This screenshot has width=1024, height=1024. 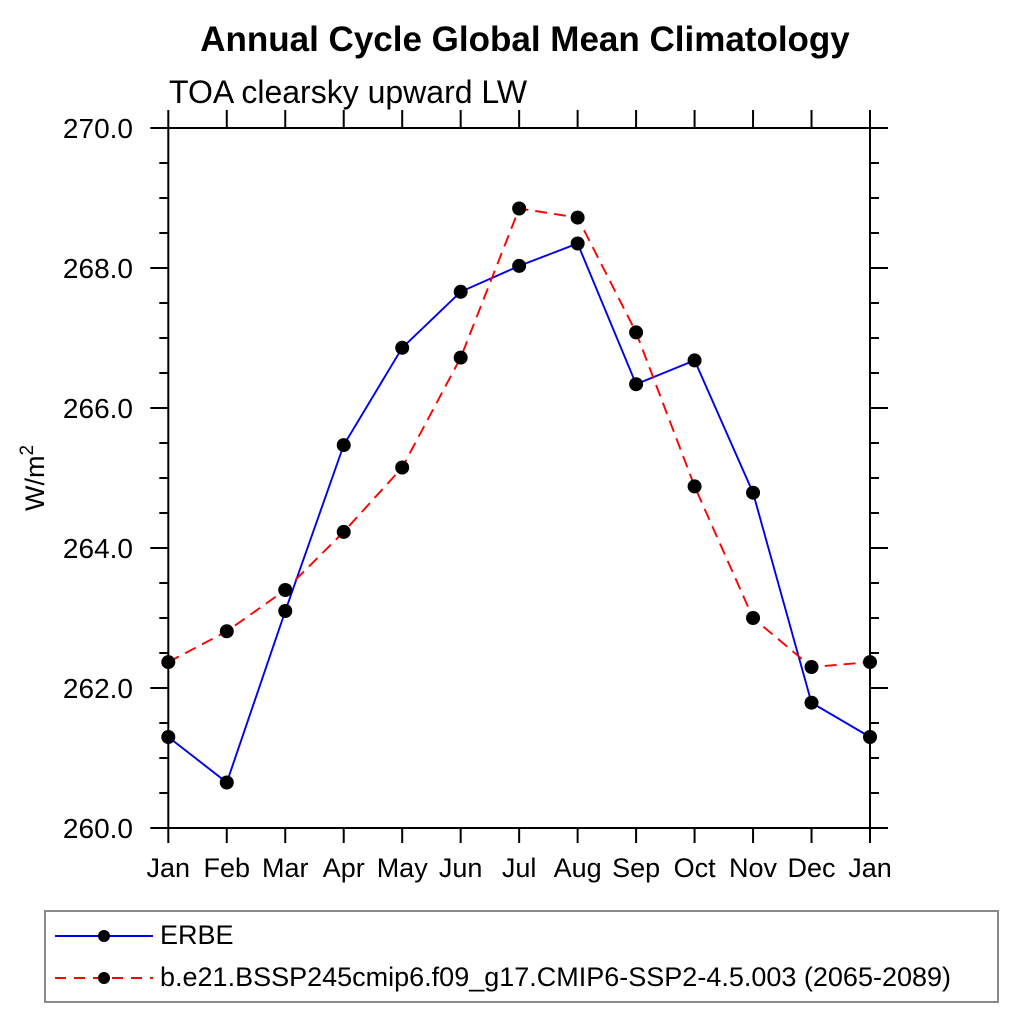 What do you see at coordinates (521, 936) in the screenshot?
I see `legend-item-erbe: ERBE` at bounding box center [521, 936].